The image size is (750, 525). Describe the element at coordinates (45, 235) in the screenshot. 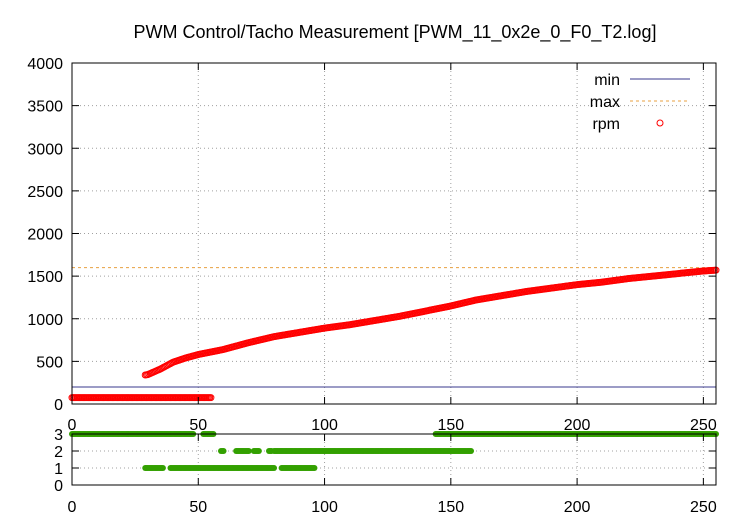

I see `main-ytick-label: 2000` at that location.